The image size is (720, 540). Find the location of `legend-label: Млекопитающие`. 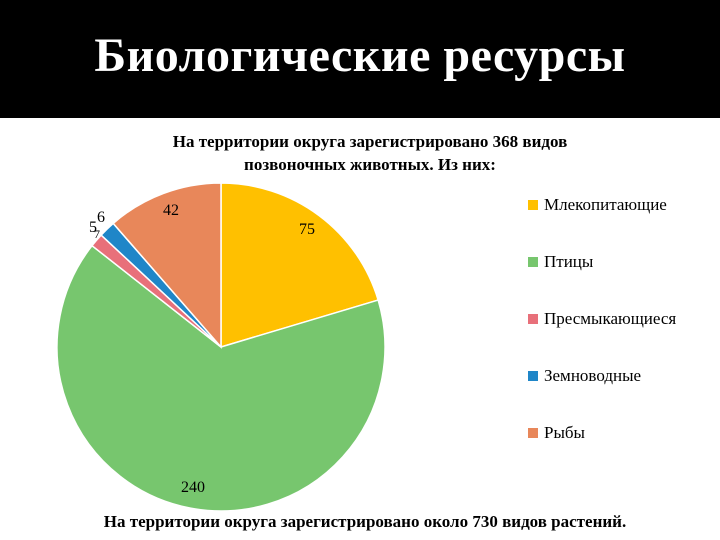

legend-label: Млекопитающие is located at coordinates (605, 204).